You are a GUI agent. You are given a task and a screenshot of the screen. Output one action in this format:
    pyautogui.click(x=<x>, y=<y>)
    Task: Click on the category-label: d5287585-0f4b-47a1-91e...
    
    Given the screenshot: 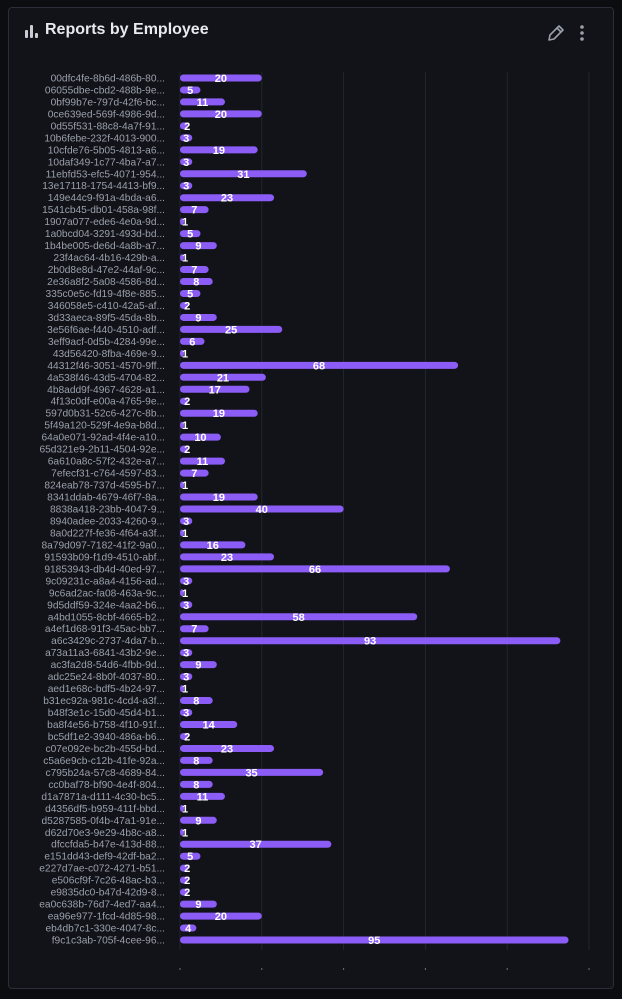 What is the action you would take?
    pyautogui.click(x=103, y=821)
    